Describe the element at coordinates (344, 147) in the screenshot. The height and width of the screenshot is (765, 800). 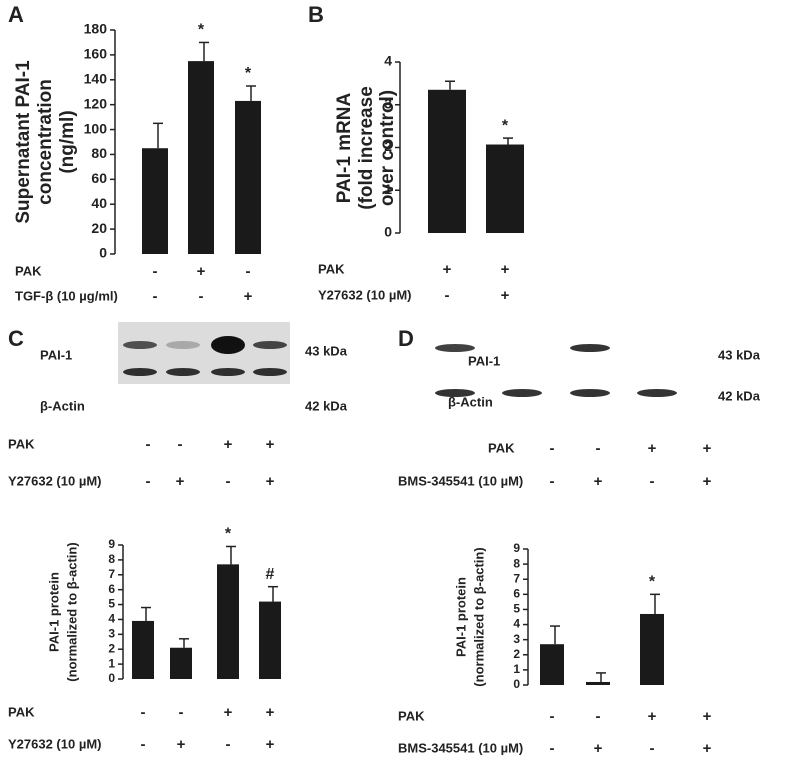
I see `y-axis-label: PAI-1 mRNA` at that location.